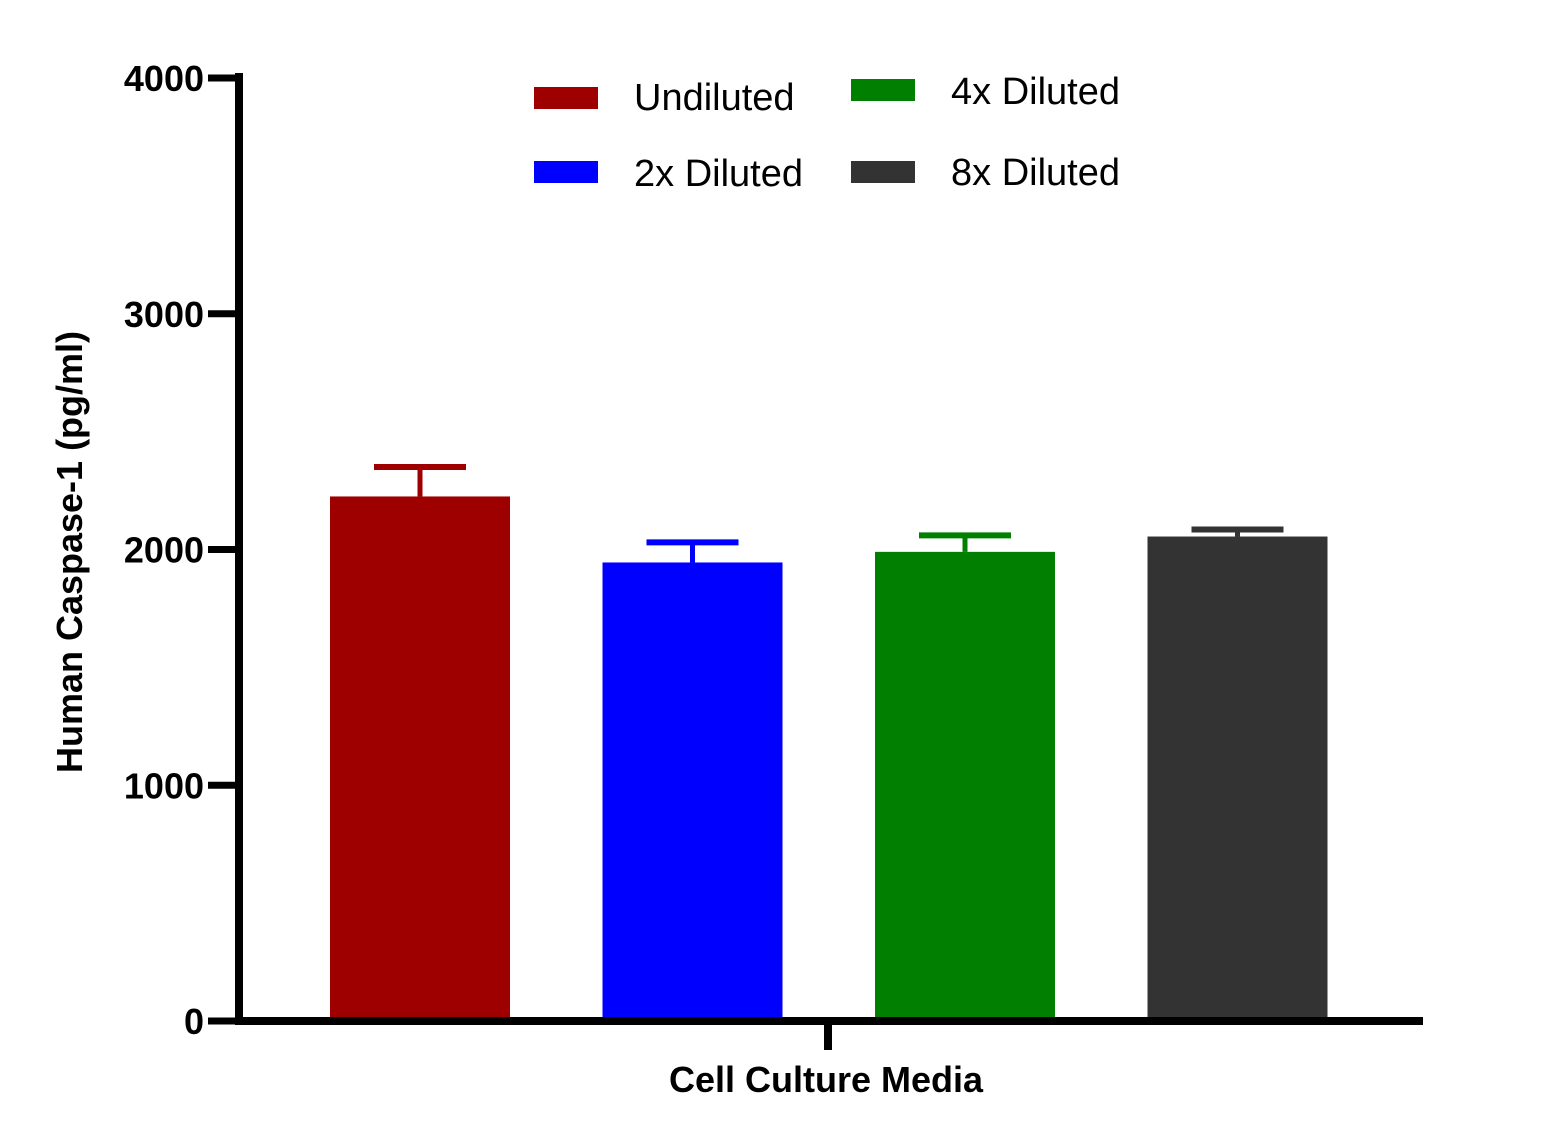 The height and width of the screenshot is (1143, 1550). I want to click on y-ticks-layer: 0 1000 2000 3000 4000, so click(181, 550).